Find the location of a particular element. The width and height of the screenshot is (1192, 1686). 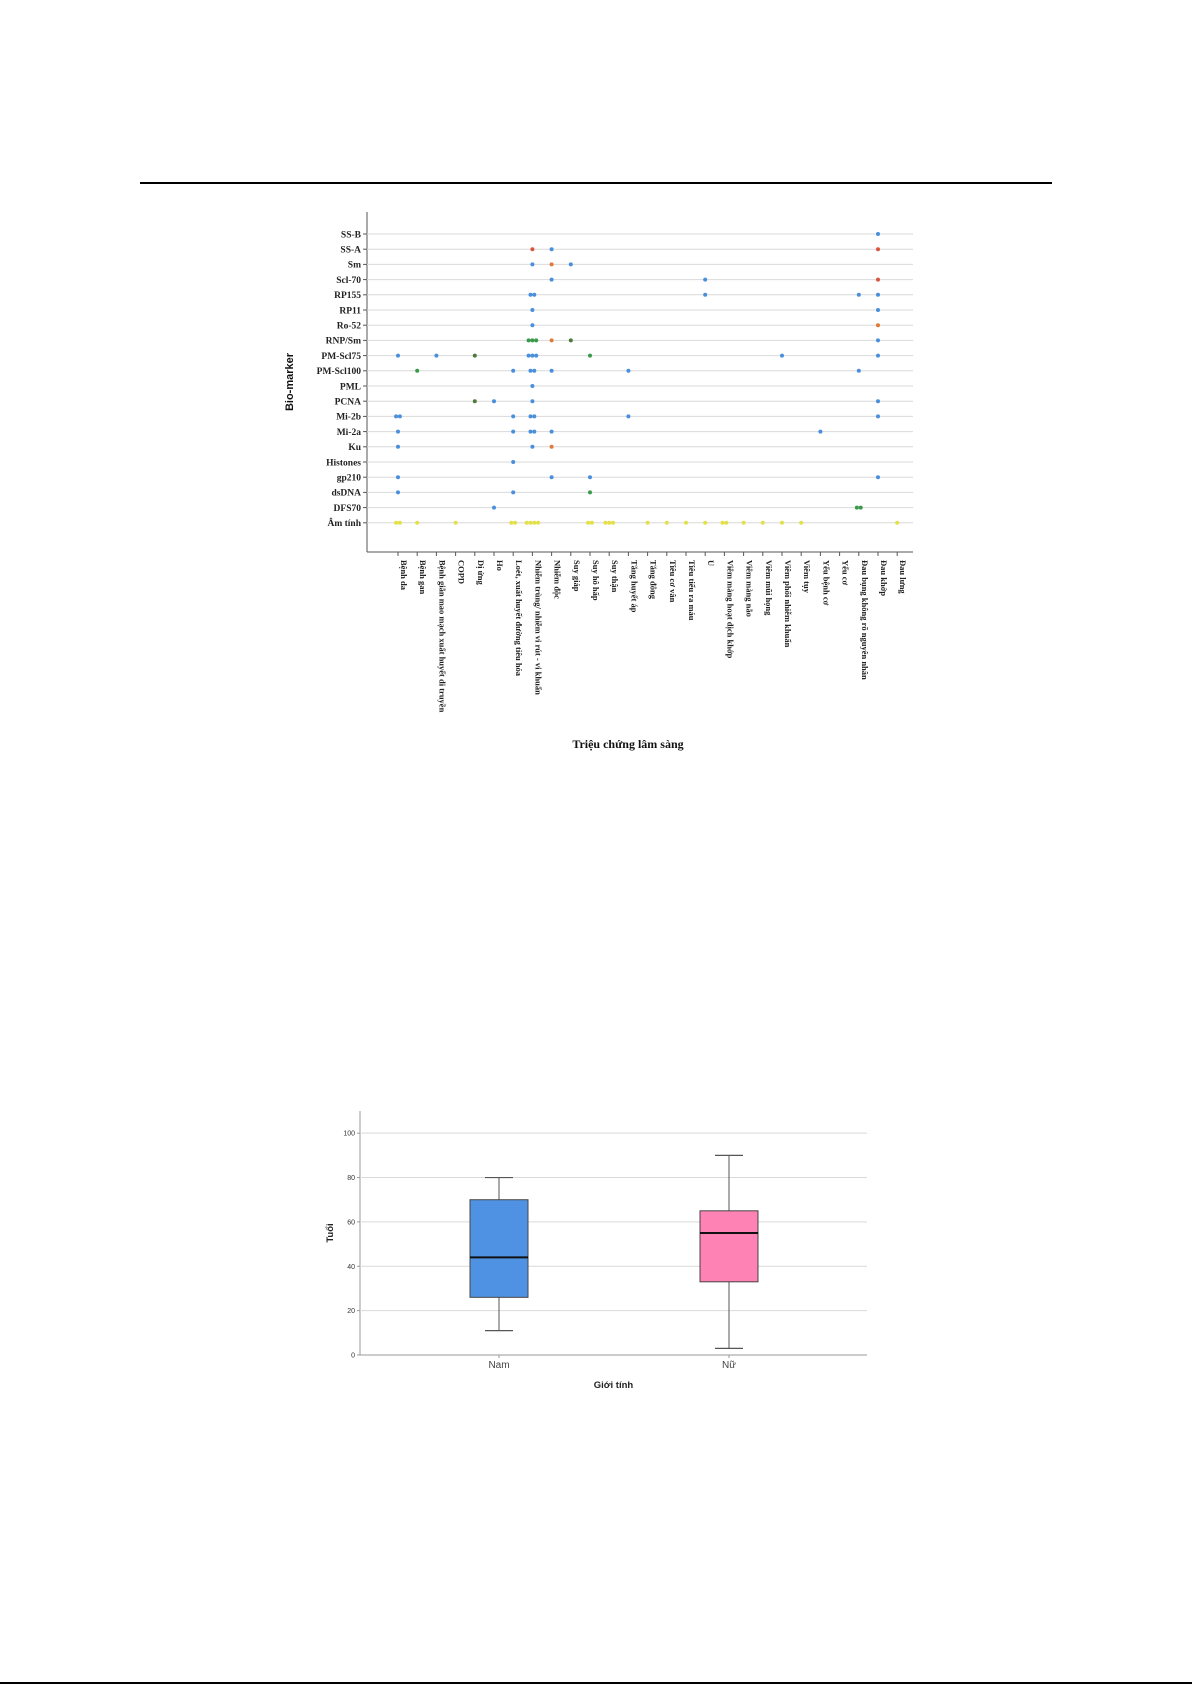

y-tick-label: PML is located at coordinates (350, 387).